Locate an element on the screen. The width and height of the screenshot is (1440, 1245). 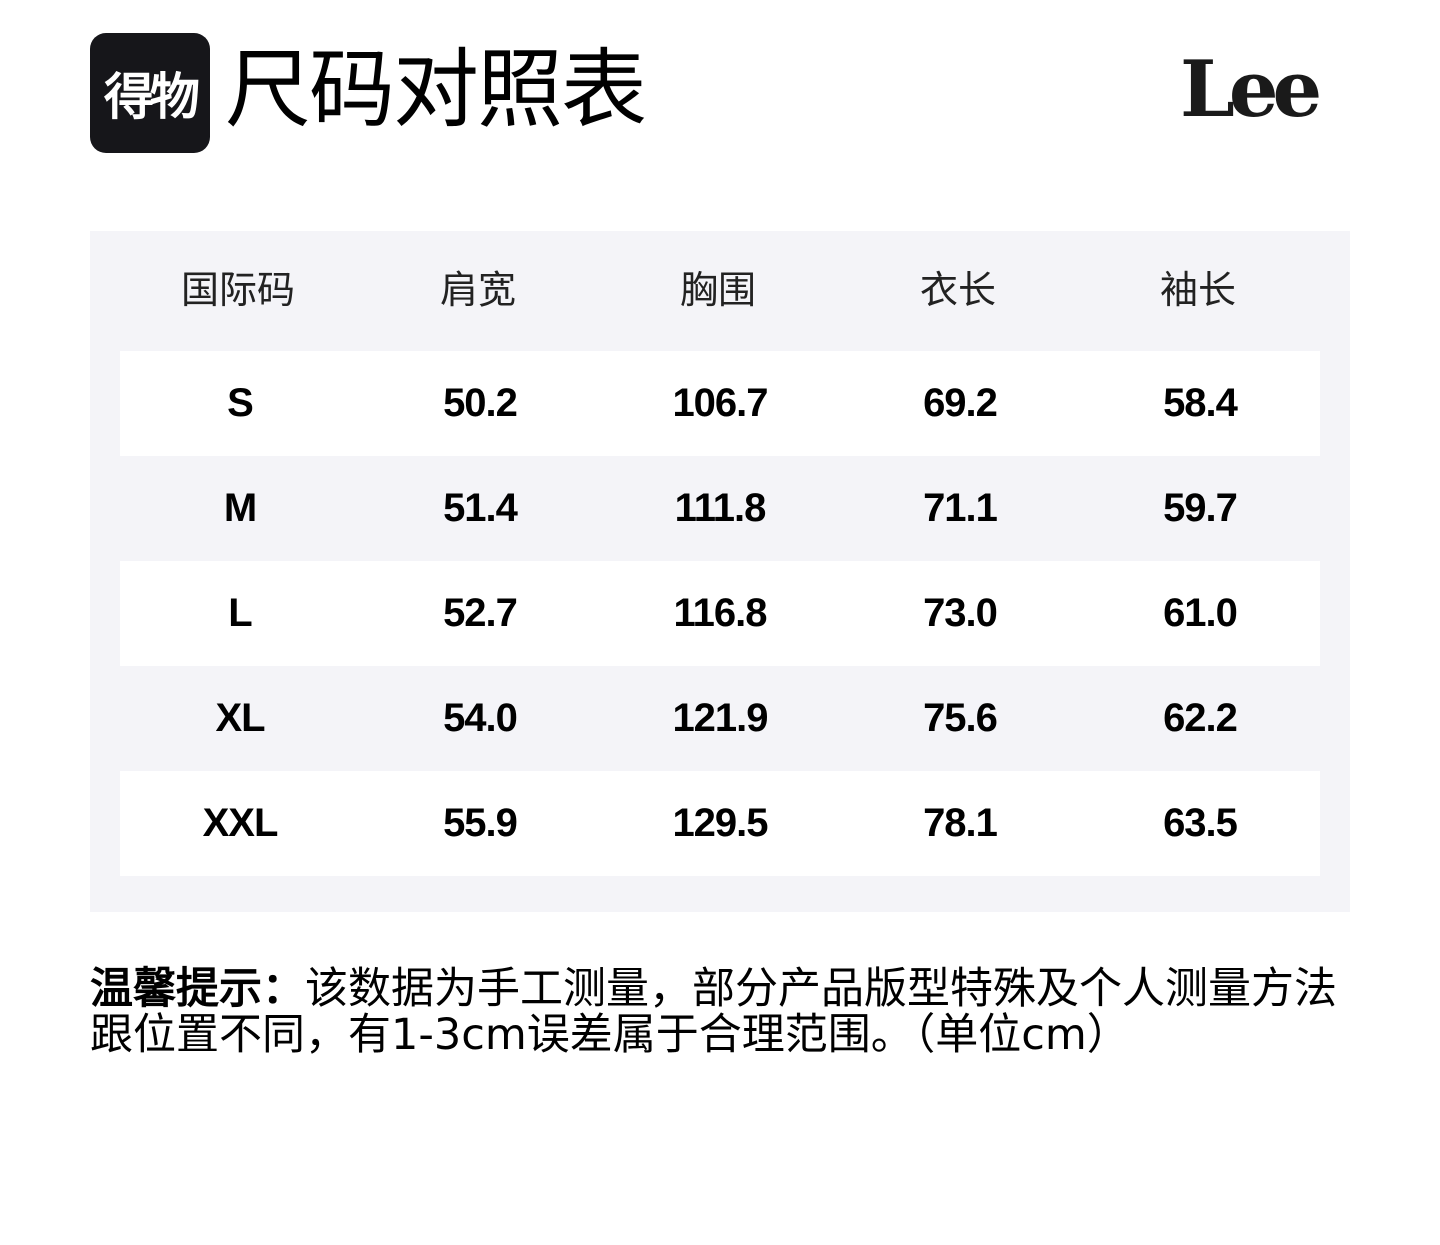
table-cell: XL is located at coordinates (240, 718).